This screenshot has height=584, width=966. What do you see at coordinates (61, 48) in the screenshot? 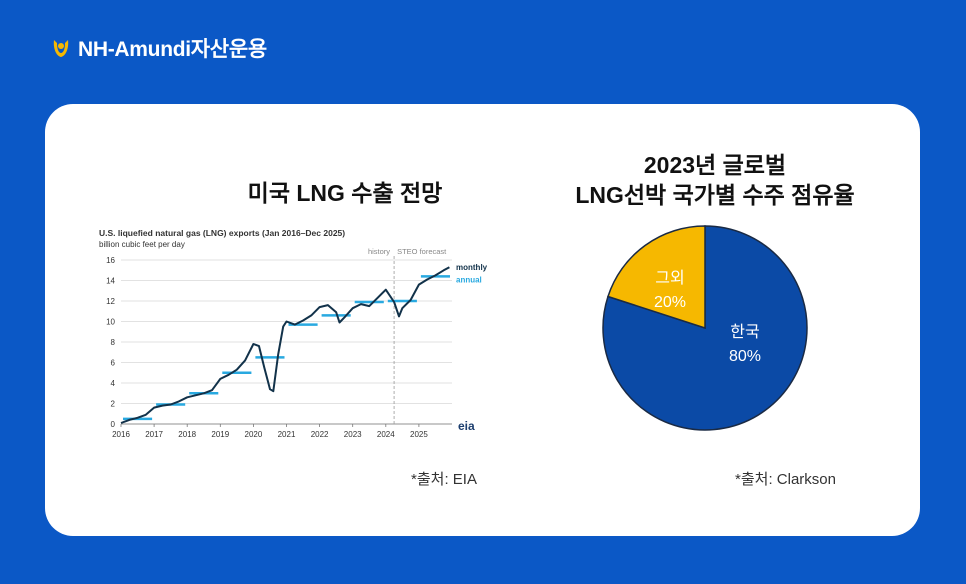
I see `nh-logo-icon` at bounding box center [61, 48].